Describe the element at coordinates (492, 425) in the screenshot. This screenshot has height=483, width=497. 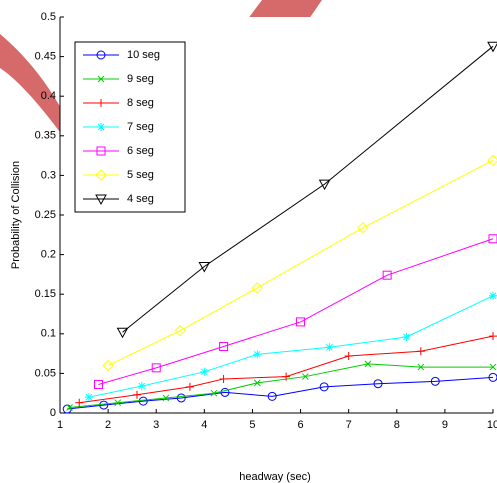
I see `x-tick-label: 10` at that location.